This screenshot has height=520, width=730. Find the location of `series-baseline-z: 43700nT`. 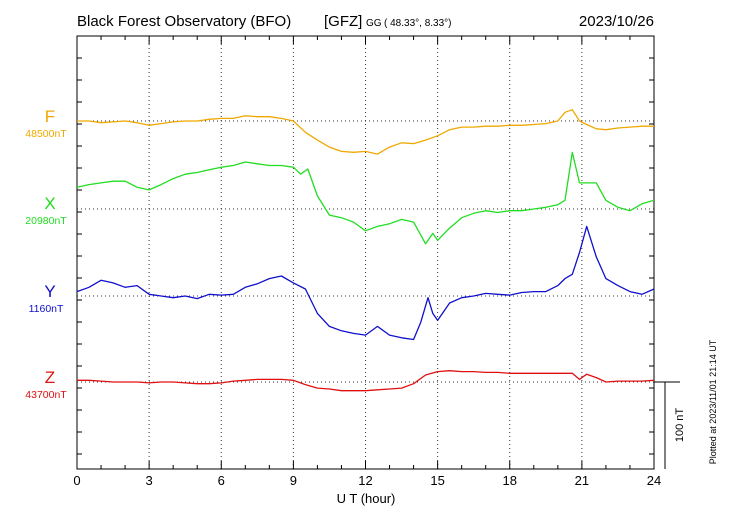

series-baseline-z: 43700nT is located at coordinates (46, 395).